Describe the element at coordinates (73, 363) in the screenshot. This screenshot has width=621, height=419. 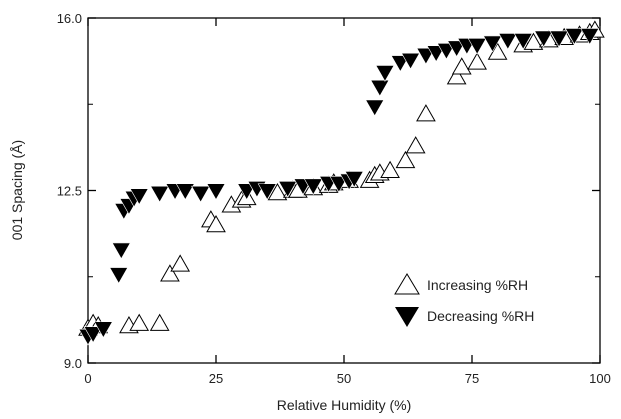
I see `y-tick-label: 9.0` at that location.